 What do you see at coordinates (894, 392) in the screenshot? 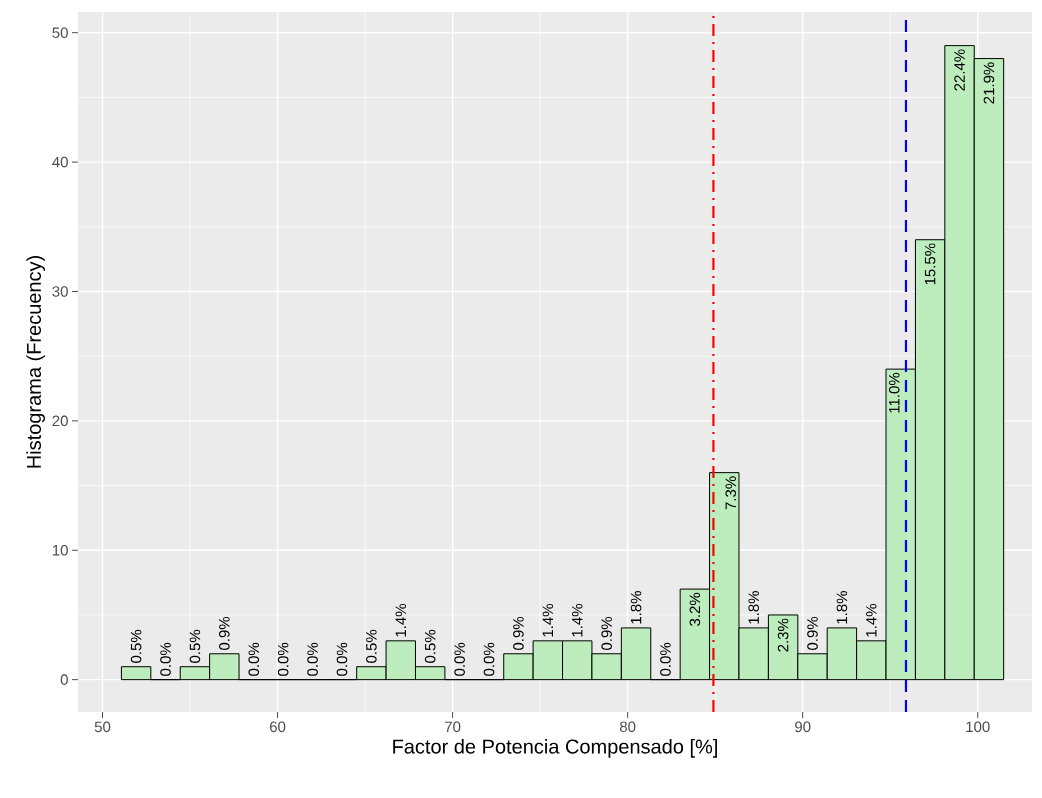
I see `annotation: 11.0%` at bounding box center [894, 392].